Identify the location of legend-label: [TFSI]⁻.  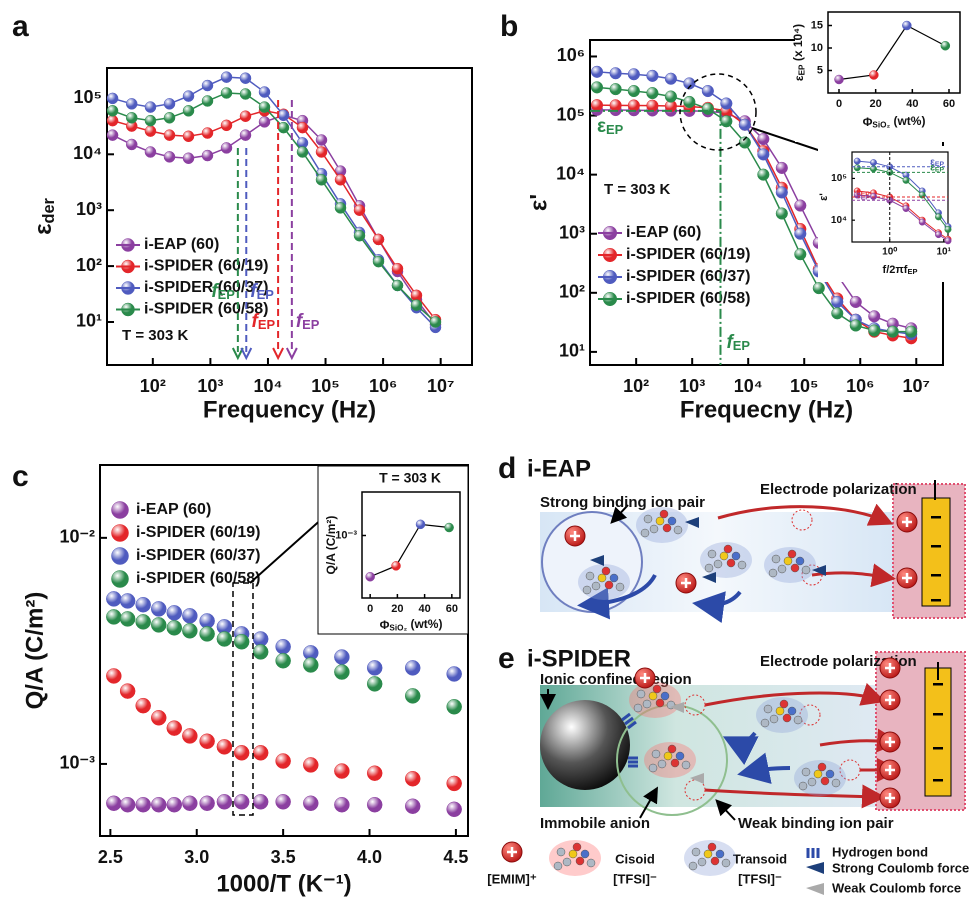
(760, 878).